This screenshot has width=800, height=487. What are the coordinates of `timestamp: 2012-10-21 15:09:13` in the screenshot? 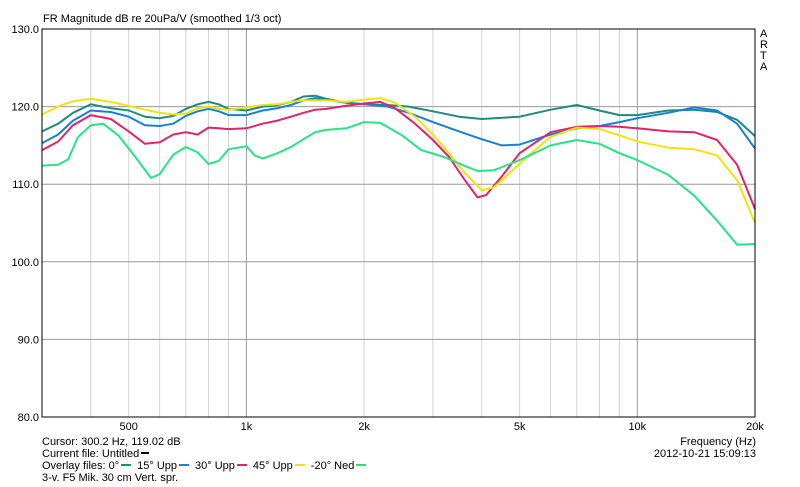 It's located at (704, 454).